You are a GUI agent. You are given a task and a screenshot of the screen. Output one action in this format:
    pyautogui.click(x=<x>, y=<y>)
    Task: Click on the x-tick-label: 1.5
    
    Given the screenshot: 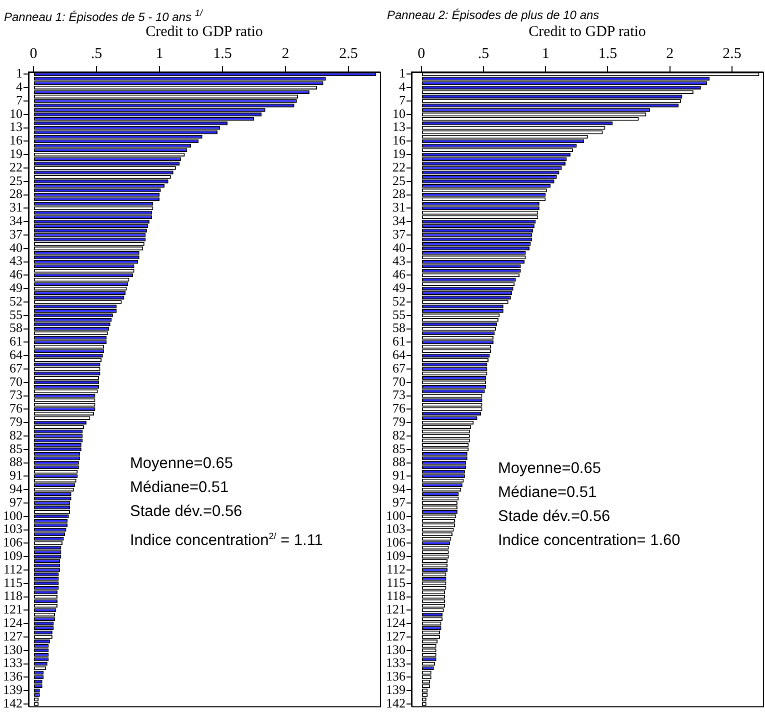 What is the action you would take?
    pyautogui.click(x=222, y=54)
    